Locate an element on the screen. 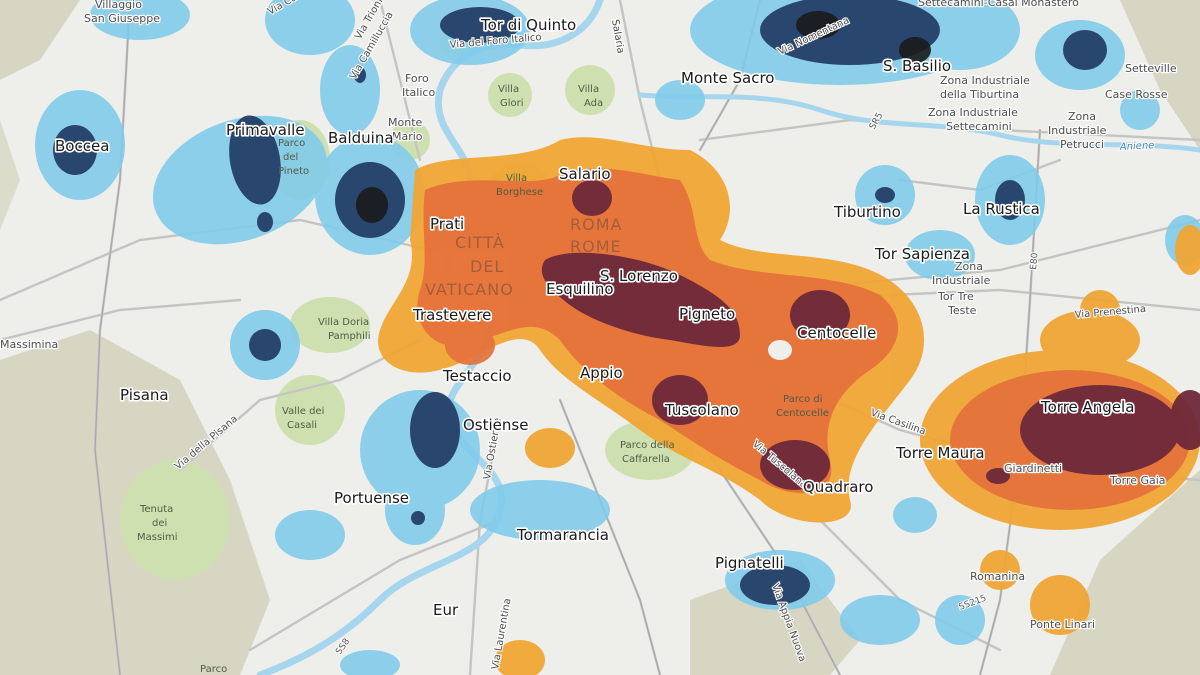 The width and height of the screenshot is (1200, 675). place-label-industriale-4: Industriale is located at coordinates (961, 280).